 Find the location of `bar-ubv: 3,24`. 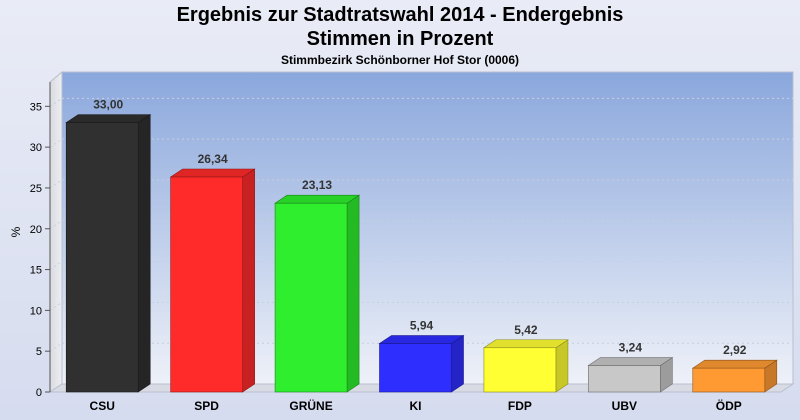

bar-ubv: 3,24 is located at coordinates (630, 367).